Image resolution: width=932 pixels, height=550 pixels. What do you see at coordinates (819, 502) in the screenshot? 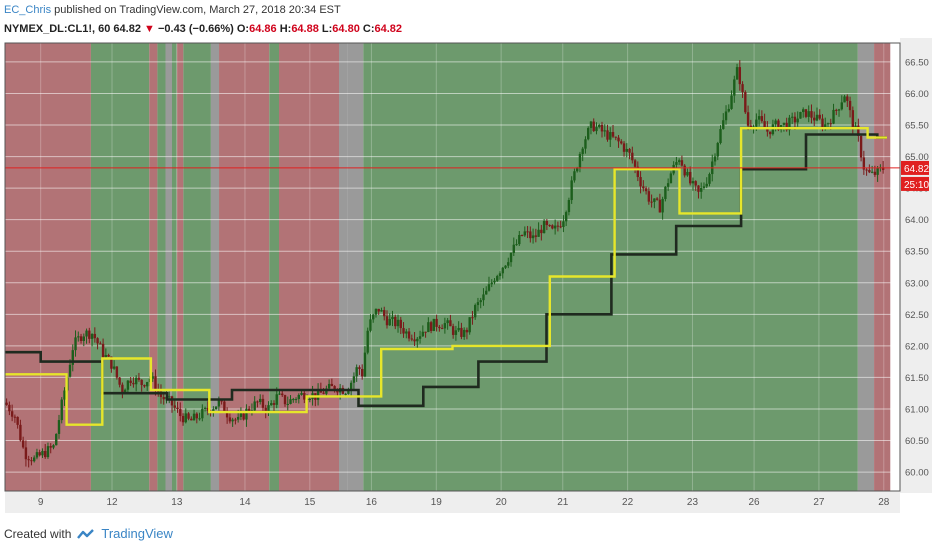
I see `x-tick-label: 27` at bounding box center [819, 502].